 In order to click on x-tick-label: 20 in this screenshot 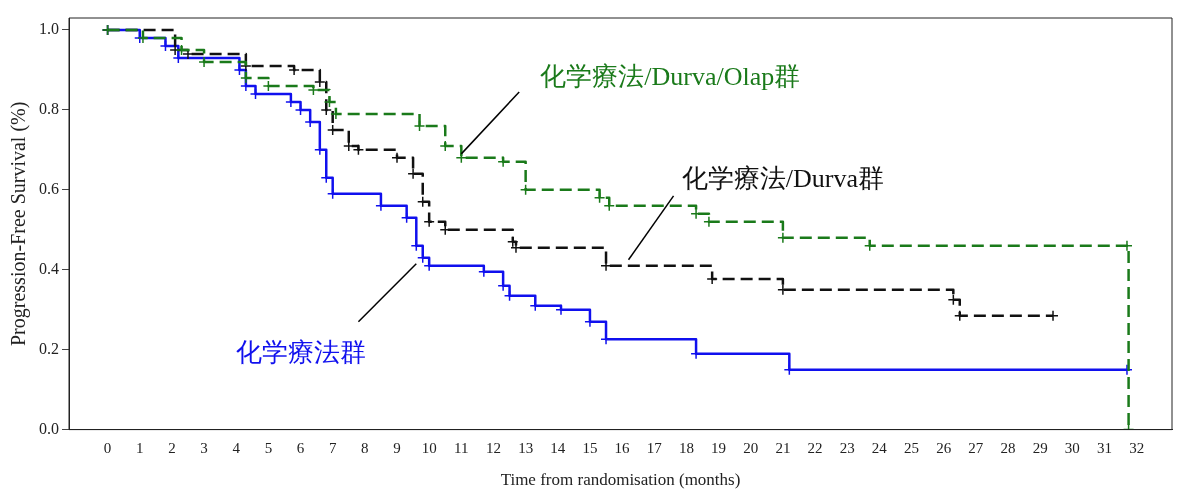, I will do `click(751, 447)`.